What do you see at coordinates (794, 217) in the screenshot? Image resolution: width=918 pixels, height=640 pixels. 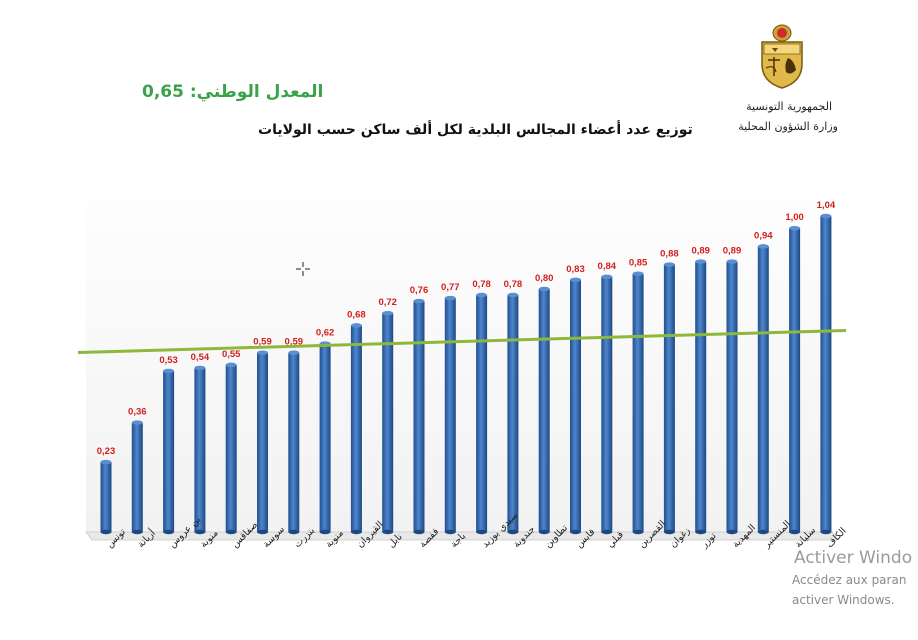 I see `data-label: 1,00` at bounding box center [794, 217].